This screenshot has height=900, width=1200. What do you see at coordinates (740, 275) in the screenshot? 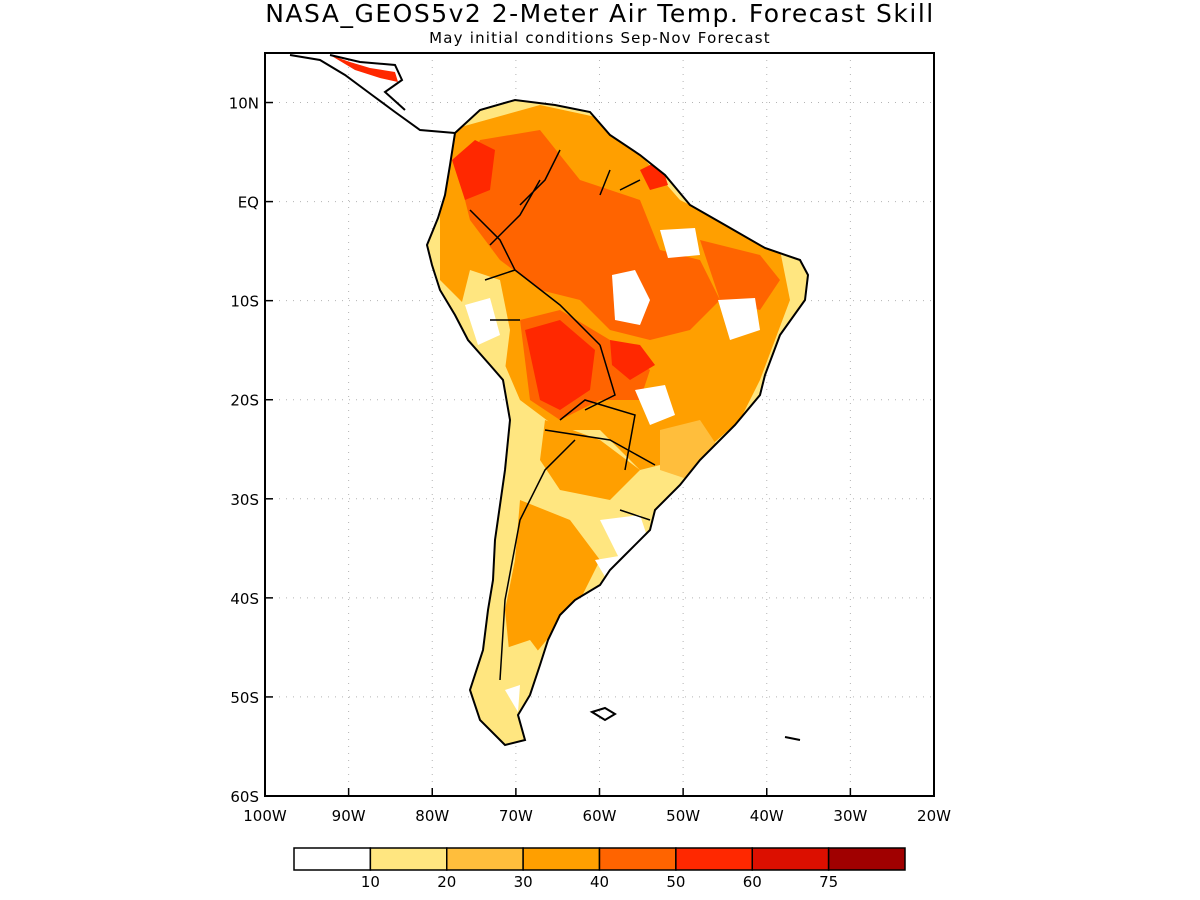
I see `skill-region-darkorange-northeast` at bounding box center [740, 275].